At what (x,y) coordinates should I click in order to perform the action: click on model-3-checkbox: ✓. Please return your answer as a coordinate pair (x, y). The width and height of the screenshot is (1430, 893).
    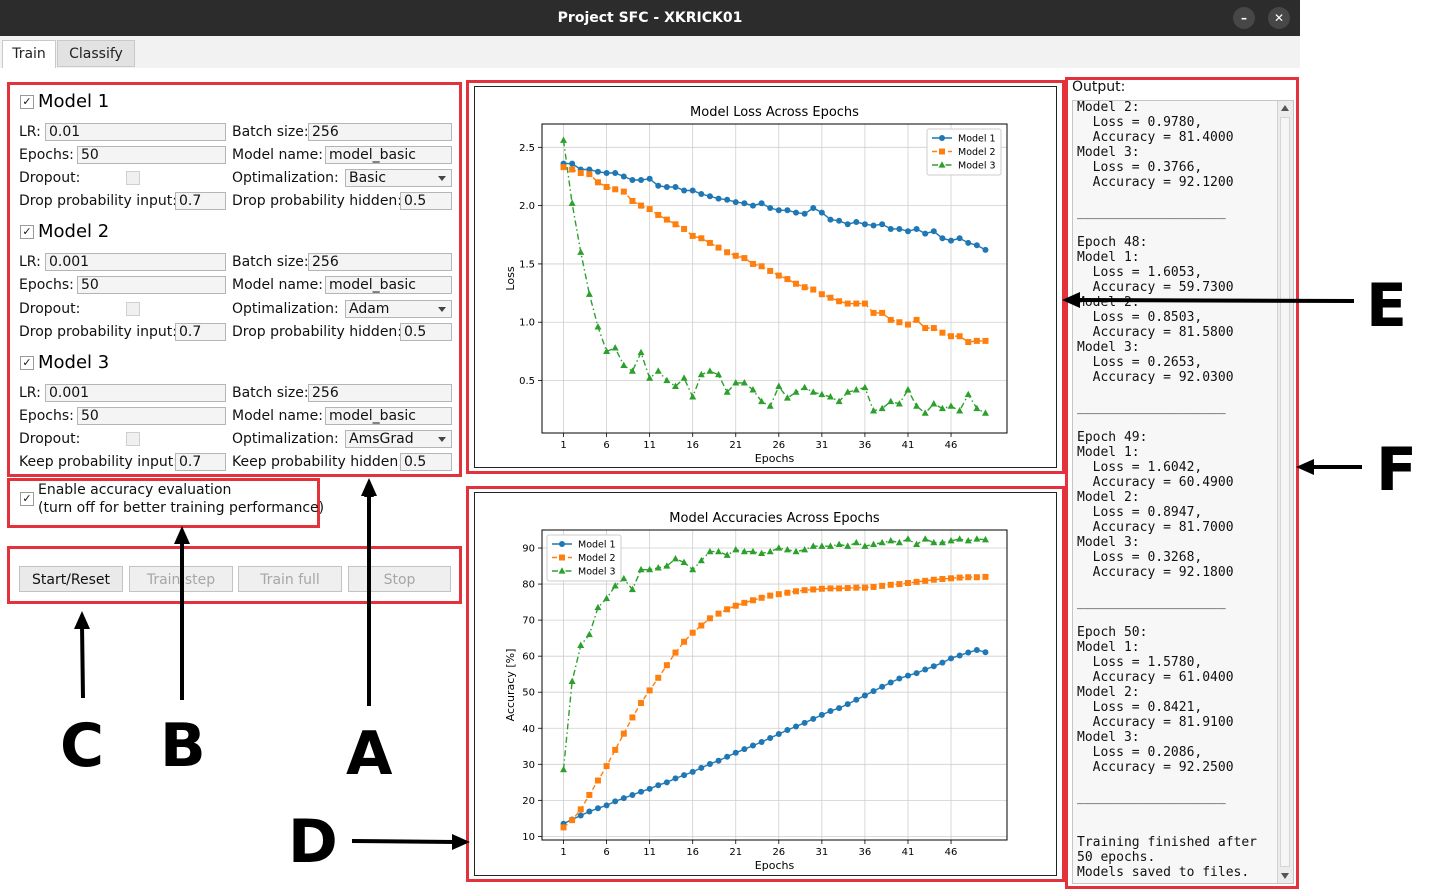
    Looking at the image, I should click on (27, 363).